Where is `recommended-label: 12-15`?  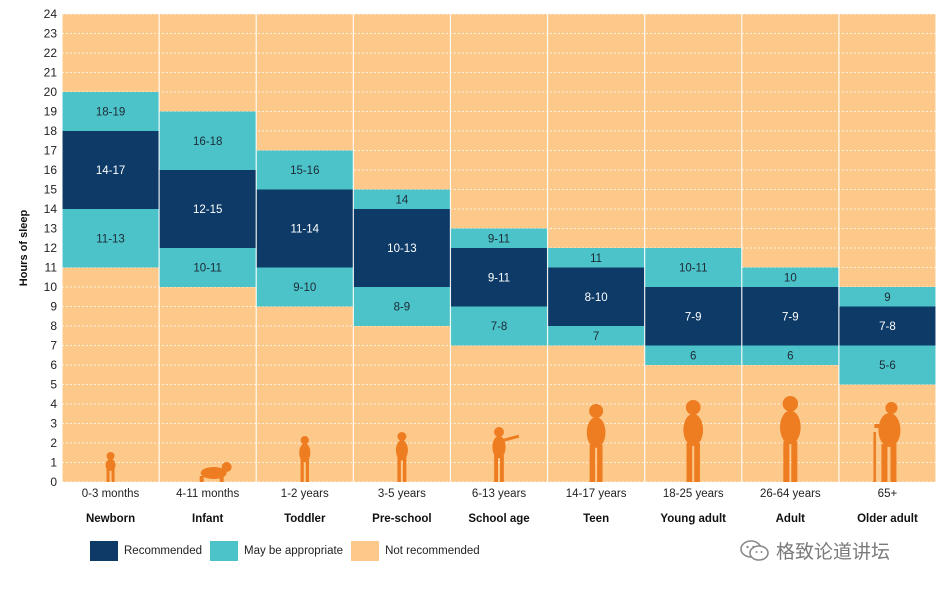
recommended-label: 12-15 is located at coordinates (207, 210).